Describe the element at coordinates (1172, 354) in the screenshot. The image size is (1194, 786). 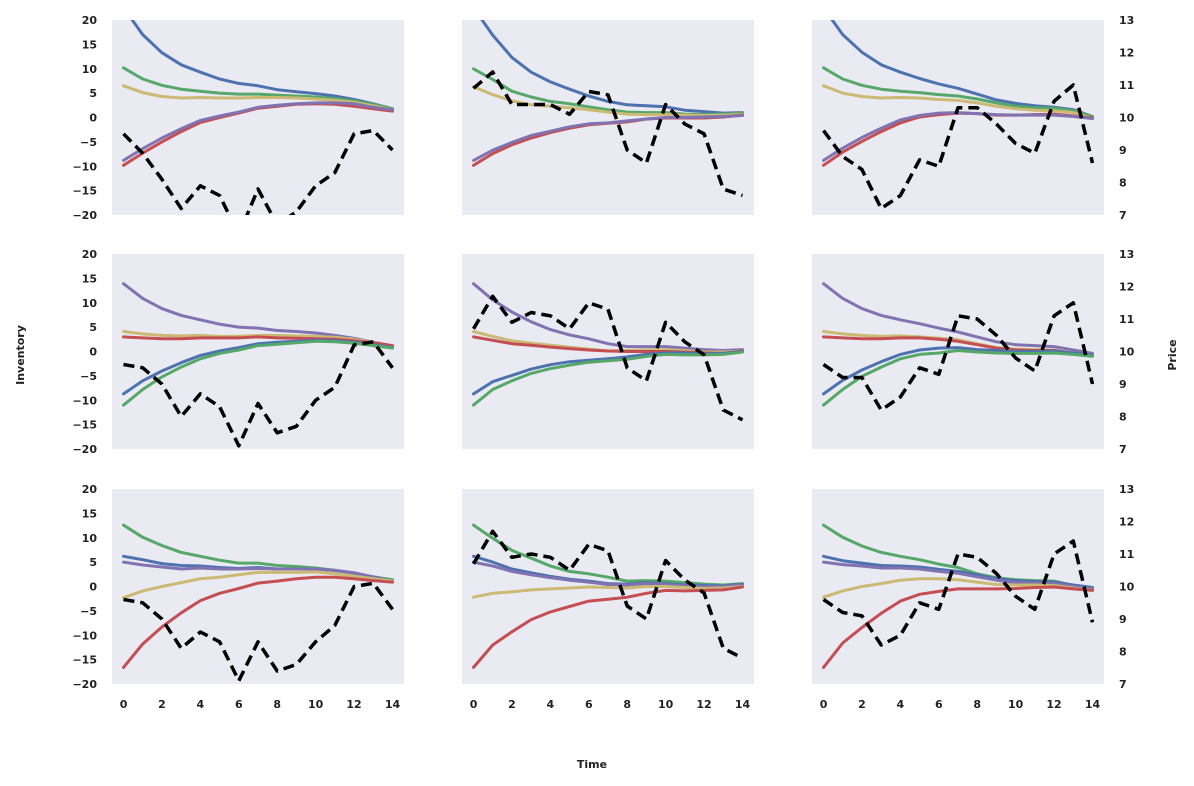
I see `y-axis-label-right: Price` at that location.